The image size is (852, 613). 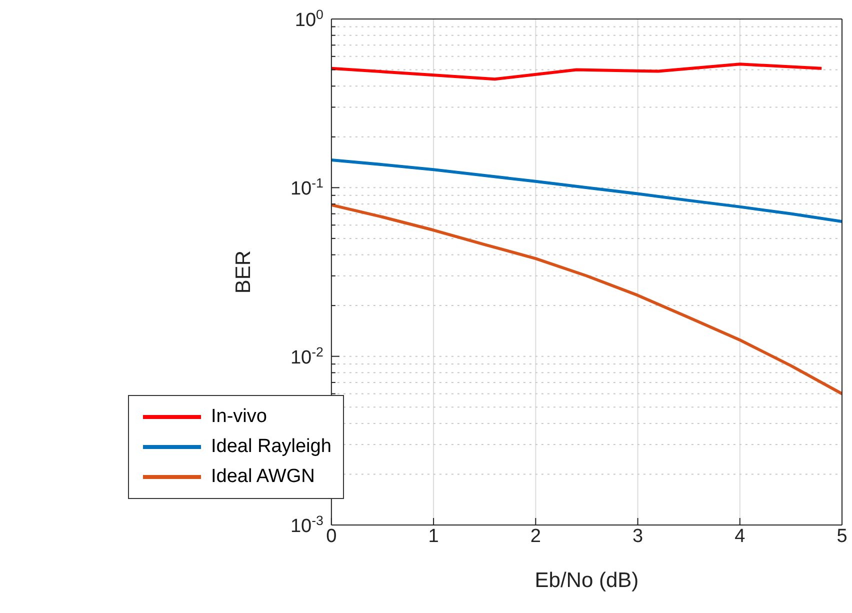 What do you see at coordinates (586, 580) in the screenshot?
I see `x-axis-title: Eb/No (dB)` at bounding box center [586, 580].